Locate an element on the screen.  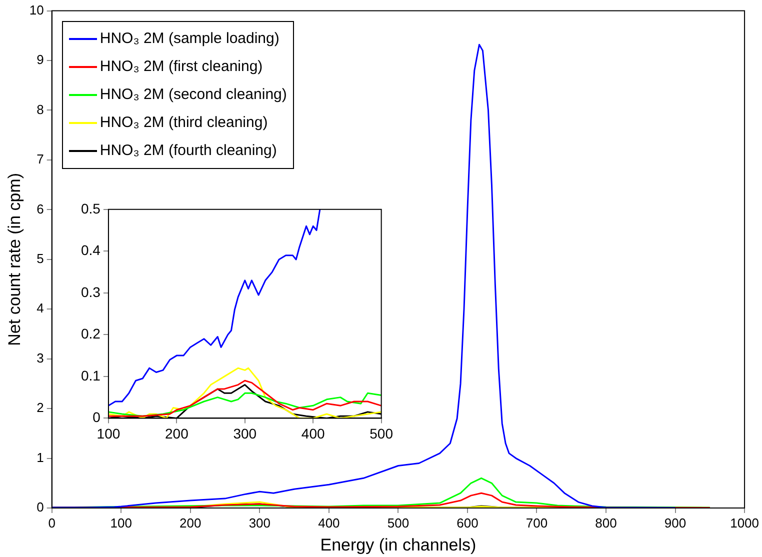
legend-label: HNO₃ 2M (sample loading) is located at coordinates (190, 39).